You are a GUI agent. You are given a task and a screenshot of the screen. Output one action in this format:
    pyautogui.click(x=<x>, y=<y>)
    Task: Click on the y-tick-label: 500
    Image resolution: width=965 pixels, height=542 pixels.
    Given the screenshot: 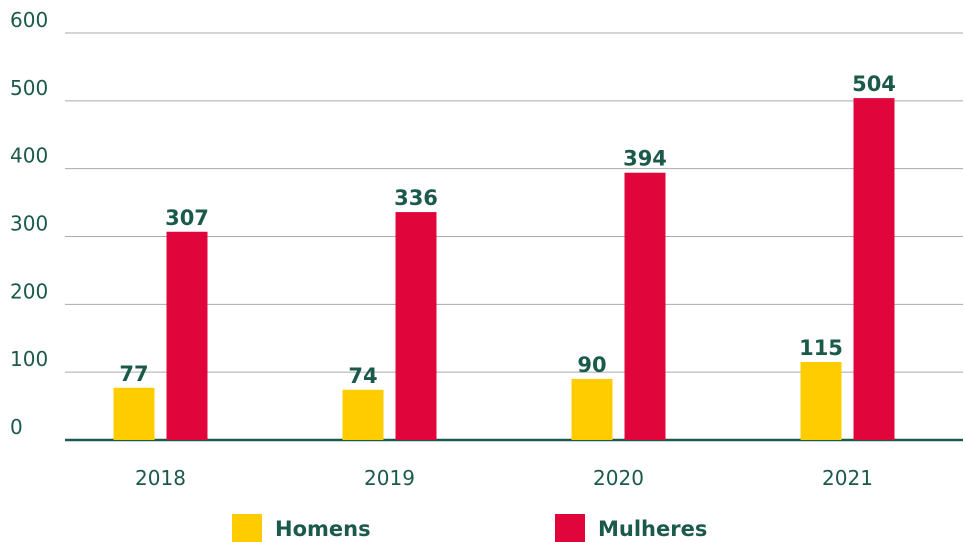 What is the action you would take?
    pyautogui.click(x=29, y=88)
    